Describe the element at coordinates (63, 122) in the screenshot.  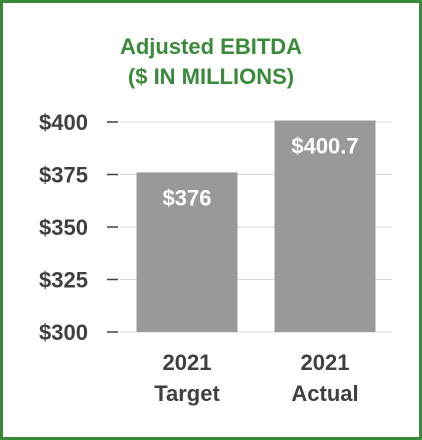
I see `y-tick-label: $400` at that location.